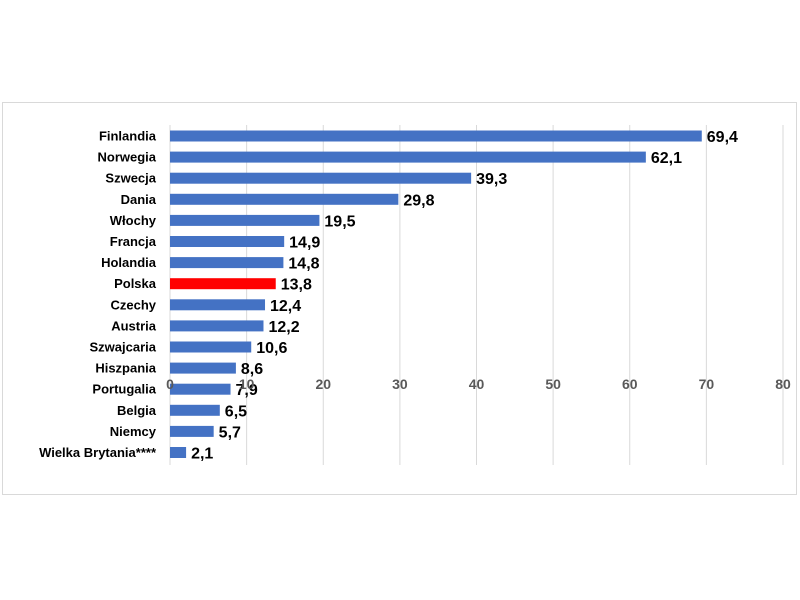 The height and width of the screenshot is (600, 800). What do you see at coordinates (303, 264) in the screenshot?
I see `value-label: 14,8` at bounding box center [303, 264].